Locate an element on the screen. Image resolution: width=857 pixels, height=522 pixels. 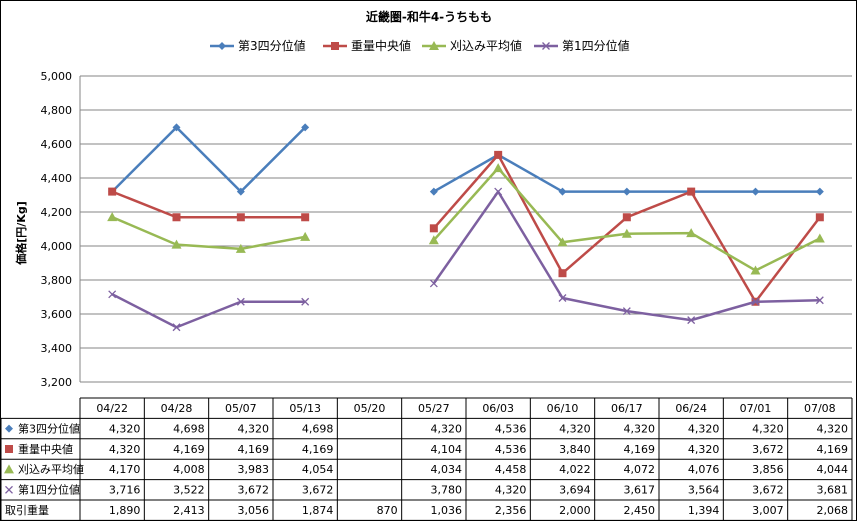
x-tick-label: 04/22 is located at coordinates (112, 408).